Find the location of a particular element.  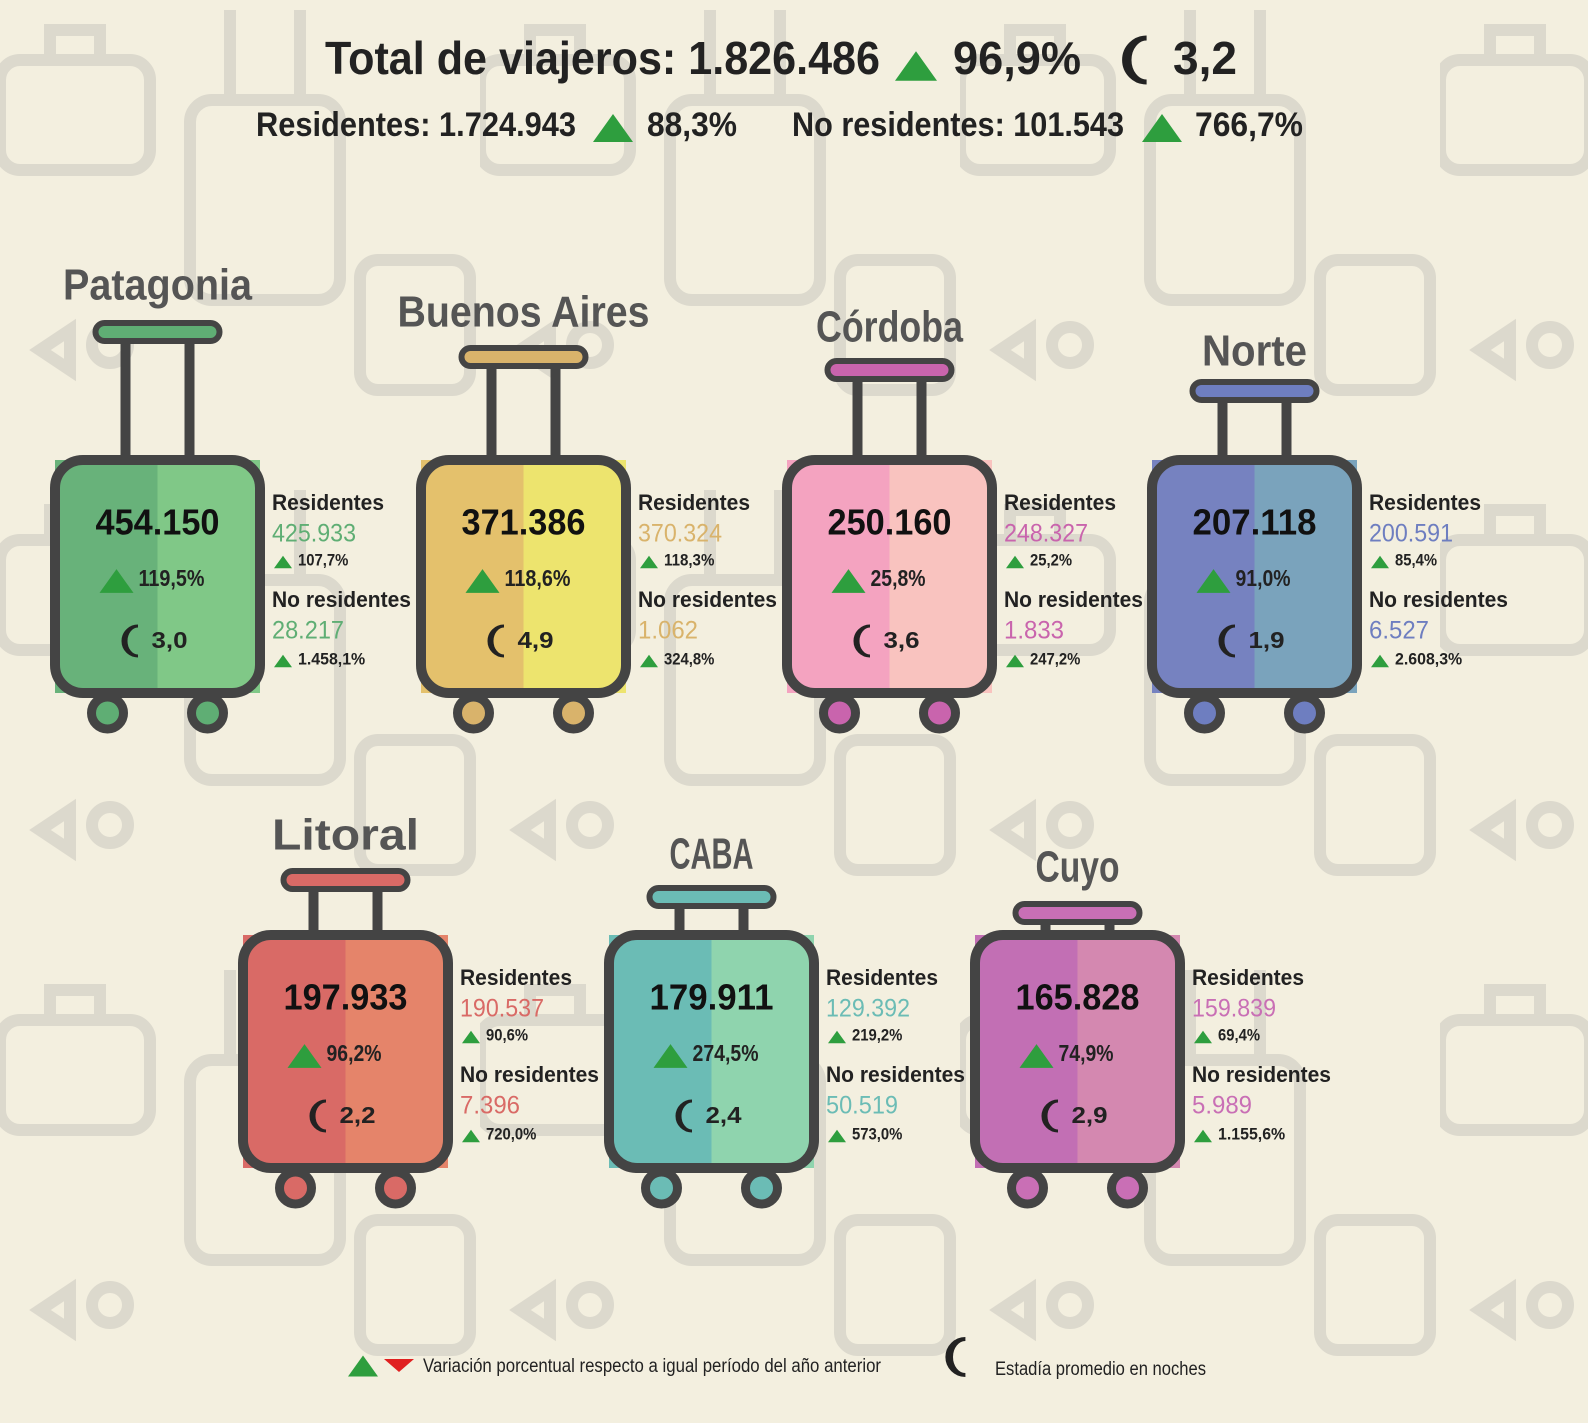

region-total: 197.933 is located at coordinates (346, 997).